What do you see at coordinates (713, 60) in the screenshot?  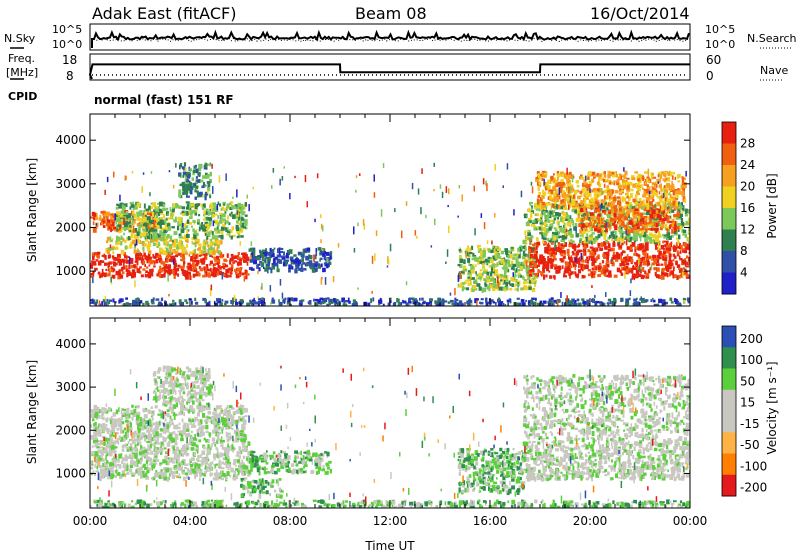 I see `freq-right-tick-high: 60` at bounding box center [713, 60].